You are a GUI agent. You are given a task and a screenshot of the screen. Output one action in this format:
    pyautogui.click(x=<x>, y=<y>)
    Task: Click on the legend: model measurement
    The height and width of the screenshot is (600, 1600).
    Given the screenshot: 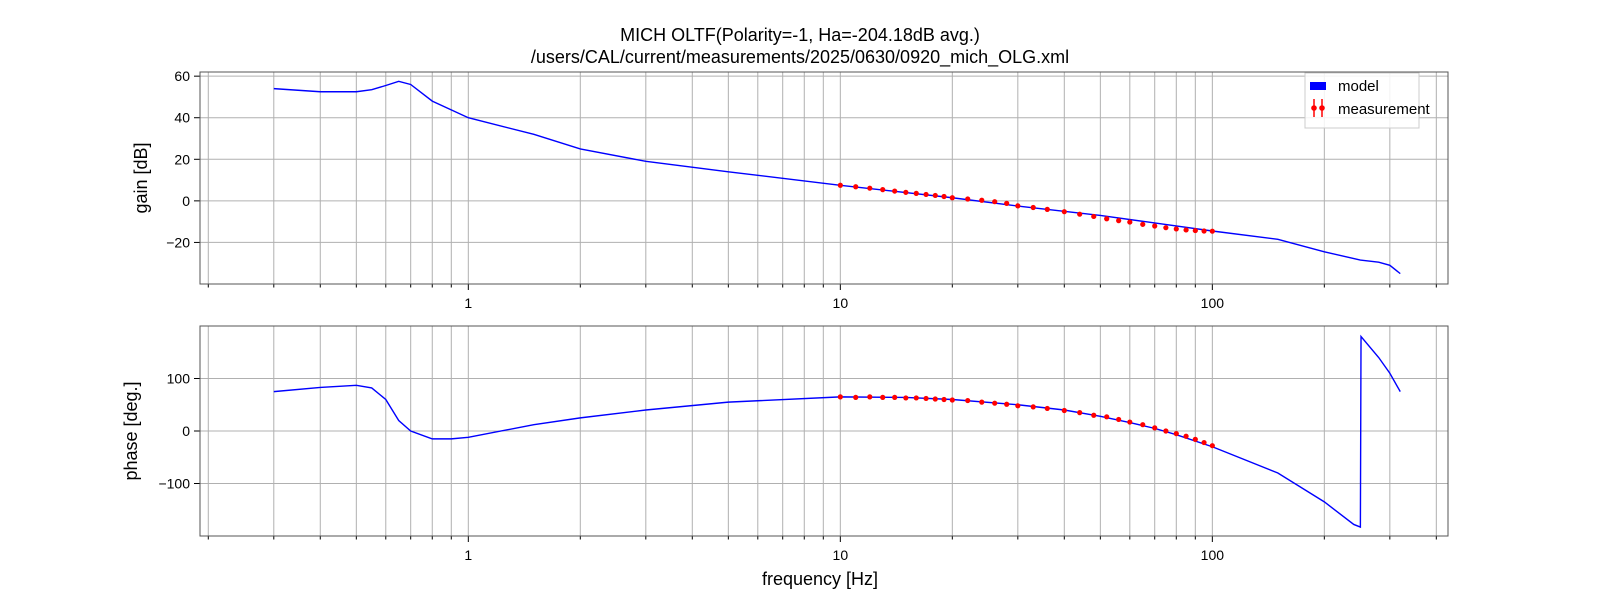 What is the action you would take?
    pyautogui.click(x=1367, y=100)
    